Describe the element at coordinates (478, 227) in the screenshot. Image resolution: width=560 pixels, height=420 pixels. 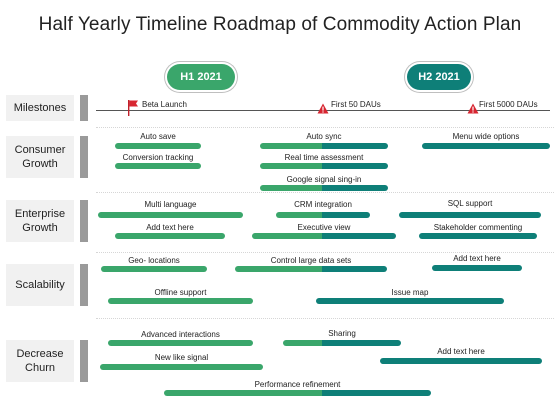
I see `task-label: Stakeholder commenting` at that location.